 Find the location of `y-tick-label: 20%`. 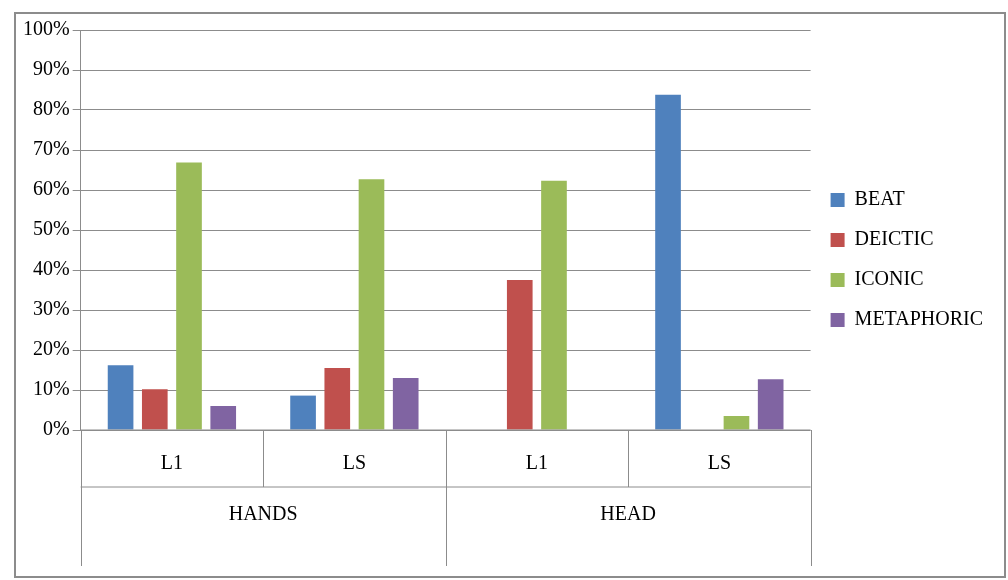

y-tick-label: 20% is located at coordinates (51, 348).